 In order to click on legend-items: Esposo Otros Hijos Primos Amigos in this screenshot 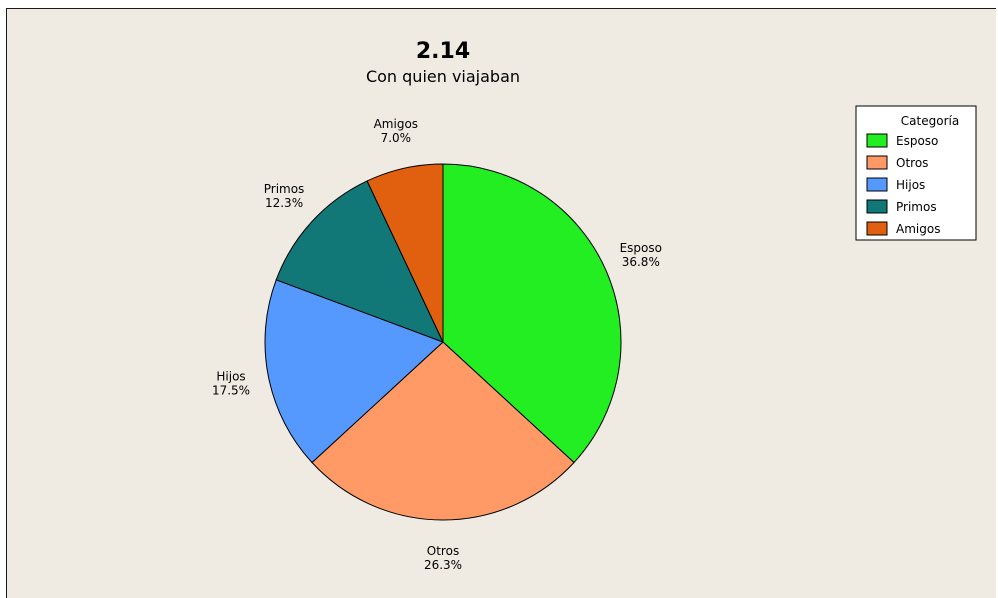, I will do `click(903, 184)`.